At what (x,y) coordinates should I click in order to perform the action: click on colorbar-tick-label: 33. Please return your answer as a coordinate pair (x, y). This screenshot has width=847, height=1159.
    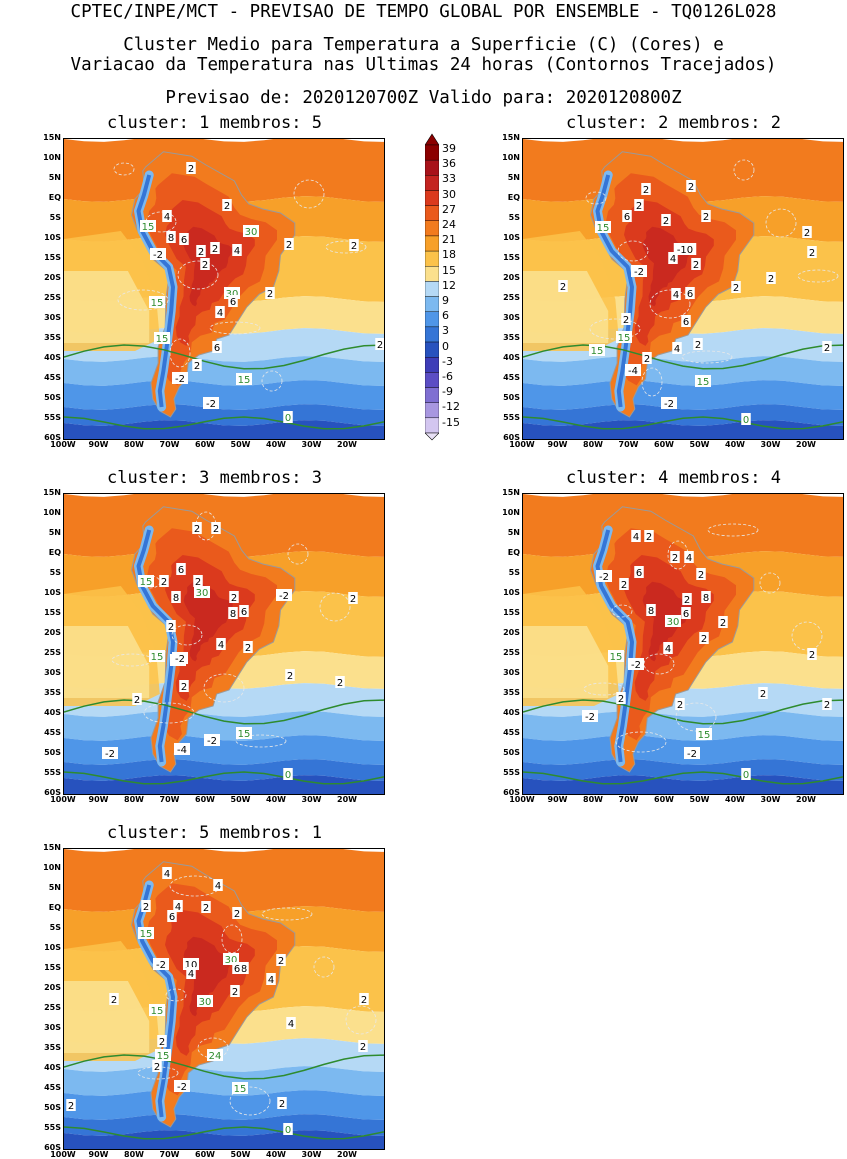
    Looking at the image, I should click on (449, 179).